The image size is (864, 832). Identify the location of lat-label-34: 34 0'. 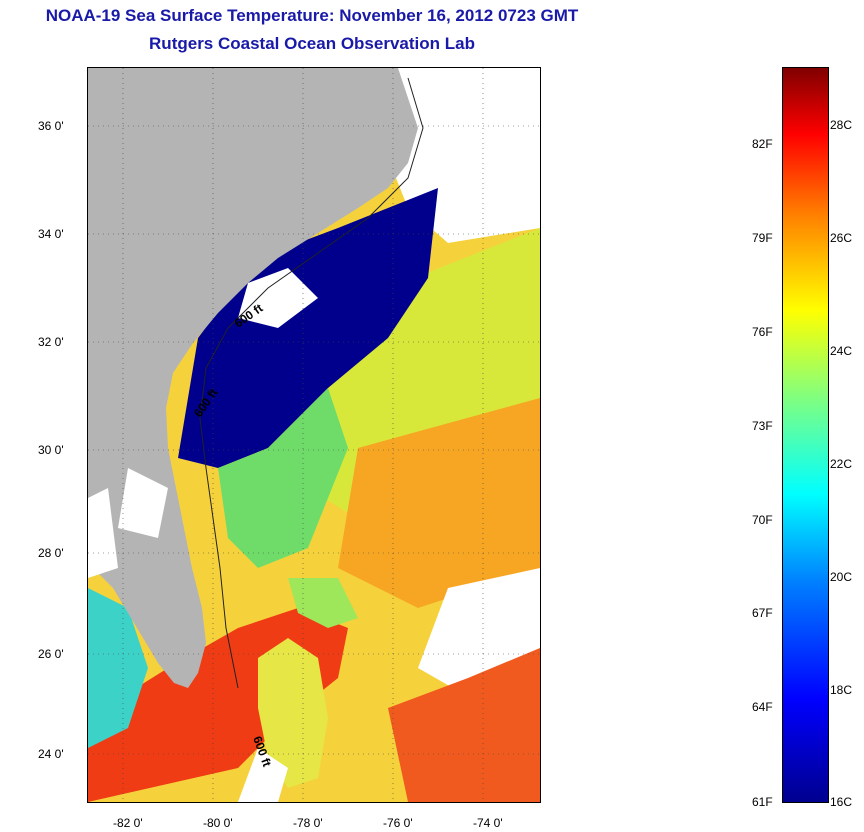
(51, 234).